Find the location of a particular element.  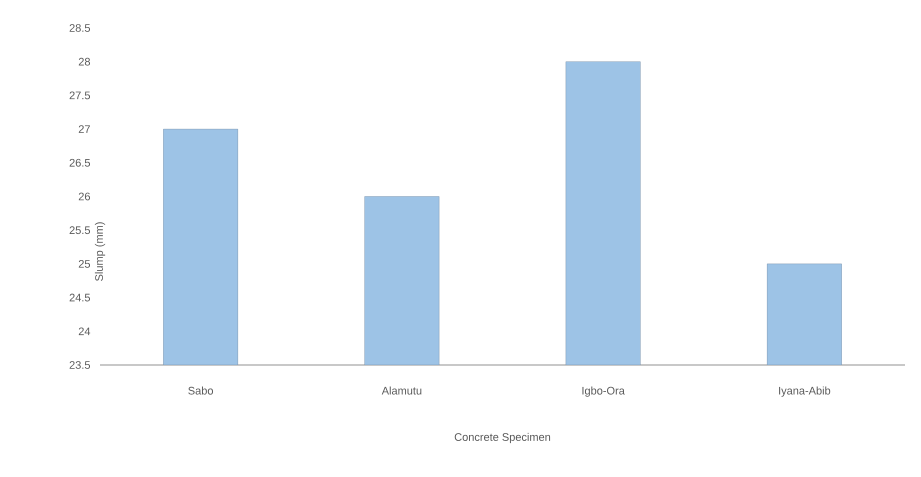

y-tick-label: 24.5 is located at coordinates (80, 298).